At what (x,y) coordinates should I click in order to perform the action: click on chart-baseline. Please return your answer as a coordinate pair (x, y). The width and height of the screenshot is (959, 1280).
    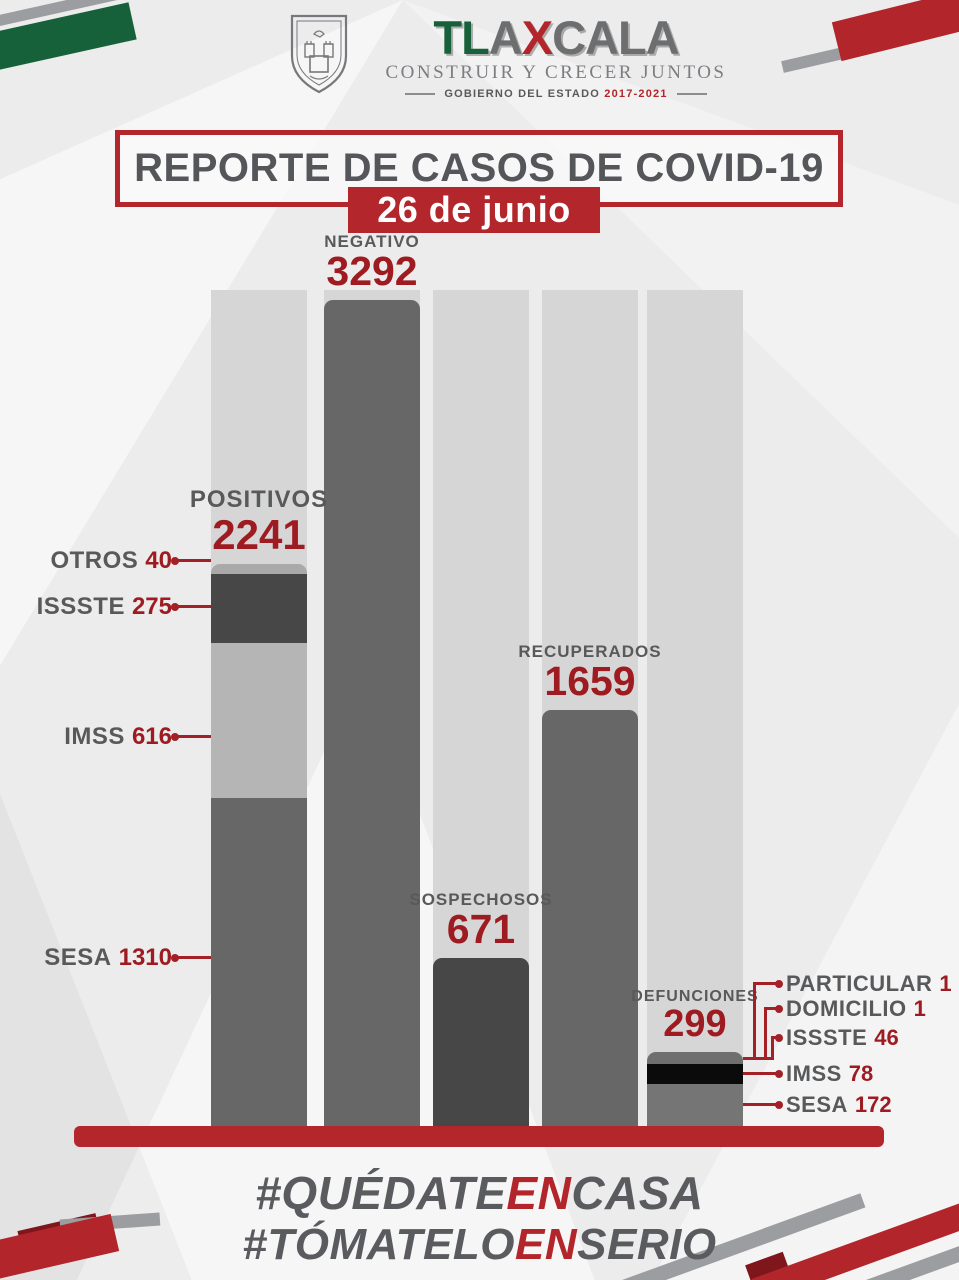
    Looking at the image, I should click on (479, 1136).